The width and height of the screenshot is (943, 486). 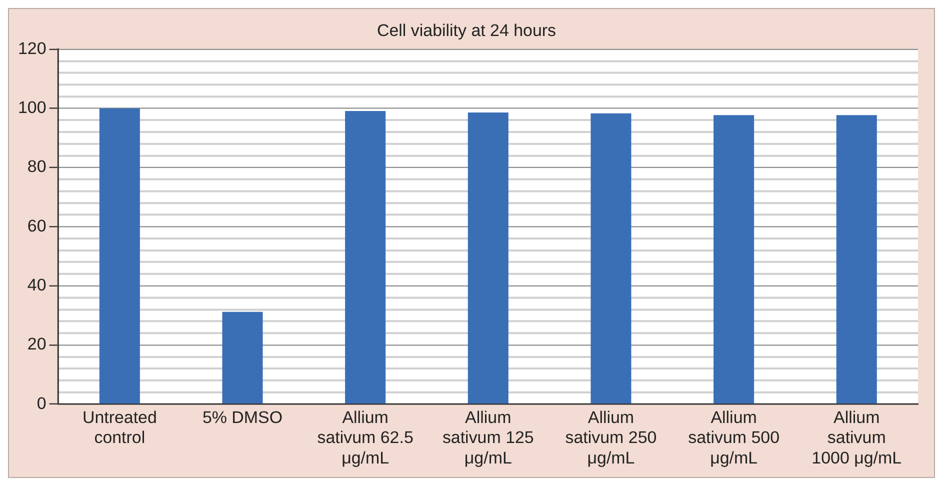 I want to click on y-tick-label: 40, so click(x=36, y=285).